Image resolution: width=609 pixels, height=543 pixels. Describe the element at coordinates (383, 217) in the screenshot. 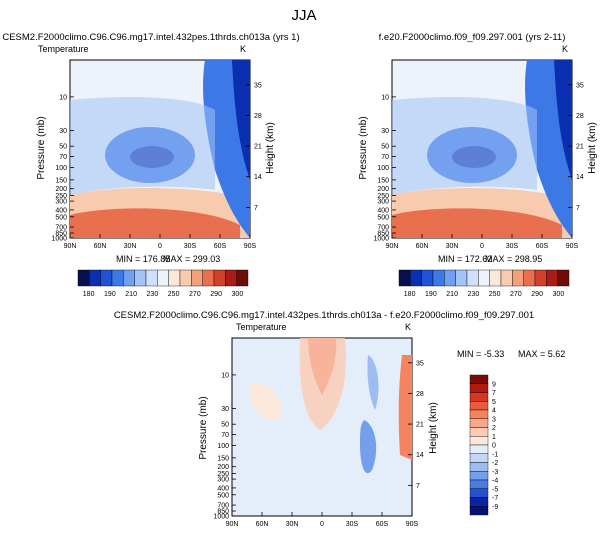

I see `panel-2-y-tick-label: 500` at that location.